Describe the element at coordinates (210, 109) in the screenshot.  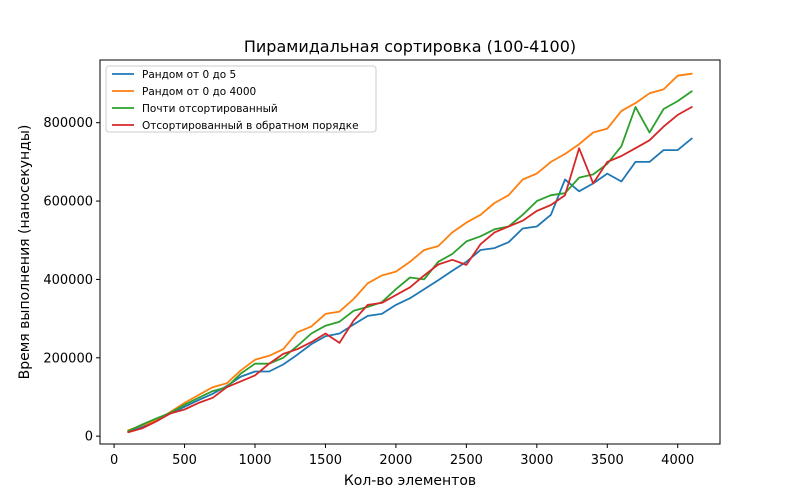
I see `legend-label-2: Почти отсортированный` at that location.